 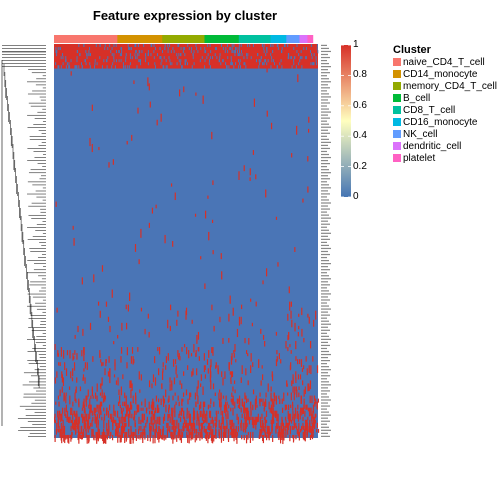 I want to click on legend-label: CD14_monocyte, so click(x=440, y=74).